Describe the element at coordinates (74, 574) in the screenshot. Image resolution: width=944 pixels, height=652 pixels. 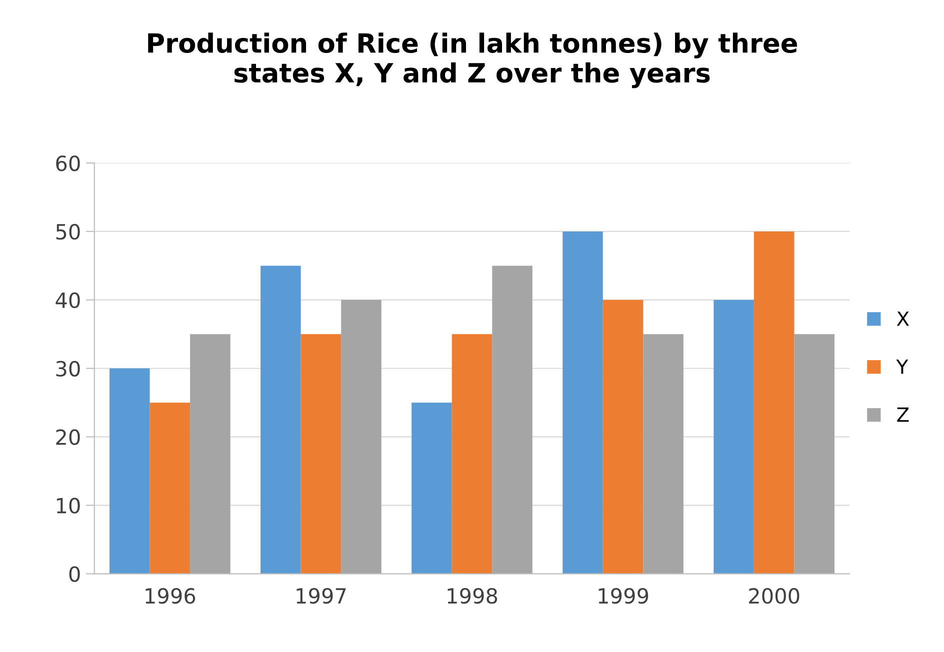
I see `y-tick-label: 0` at that location.